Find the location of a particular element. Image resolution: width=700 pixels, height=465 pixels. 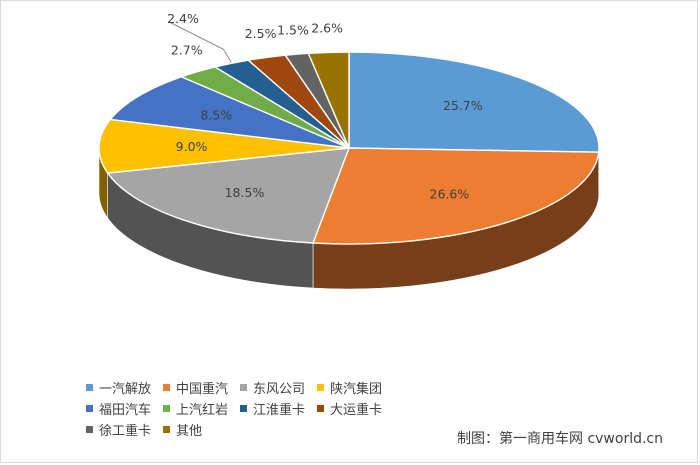

legend-item: 徐工重卡 is located at coordinates (118, 429).